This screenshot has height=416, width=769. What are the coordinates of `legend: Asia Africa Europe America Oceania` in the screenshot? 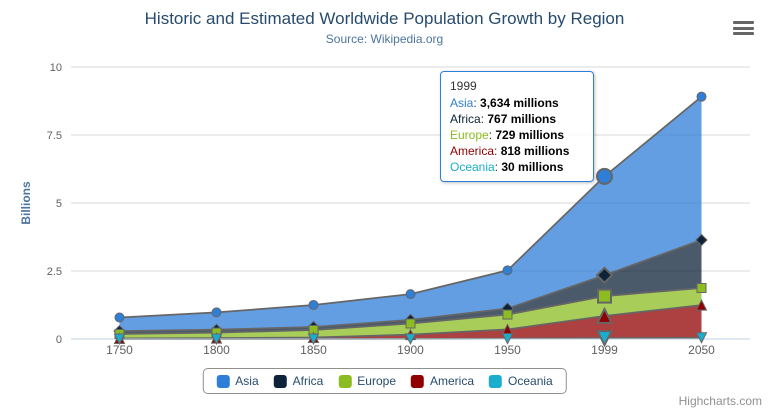 It's located at (384, 381).